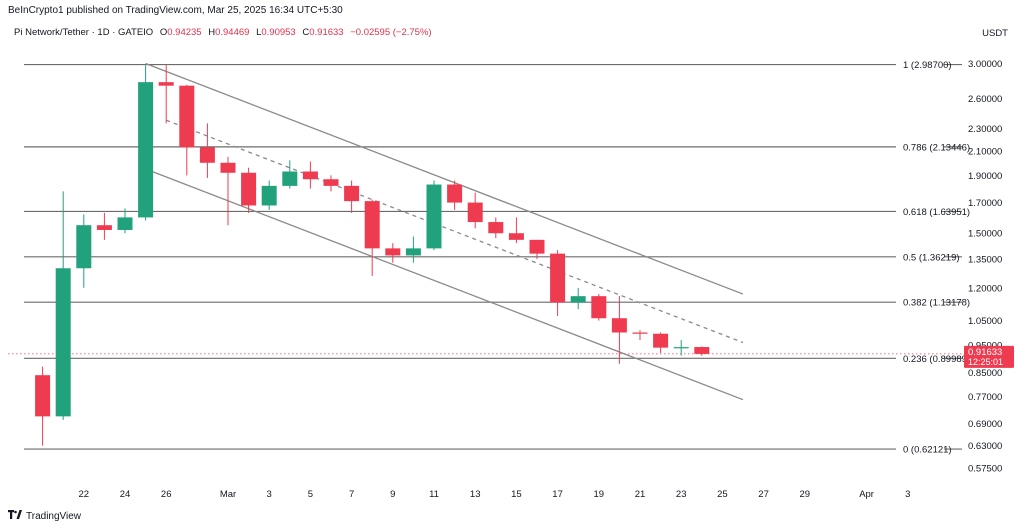 This screenshot has height=529, width=1024. I want to click on fib-level-label: 0.618 (1.63951), so click(936, 212).